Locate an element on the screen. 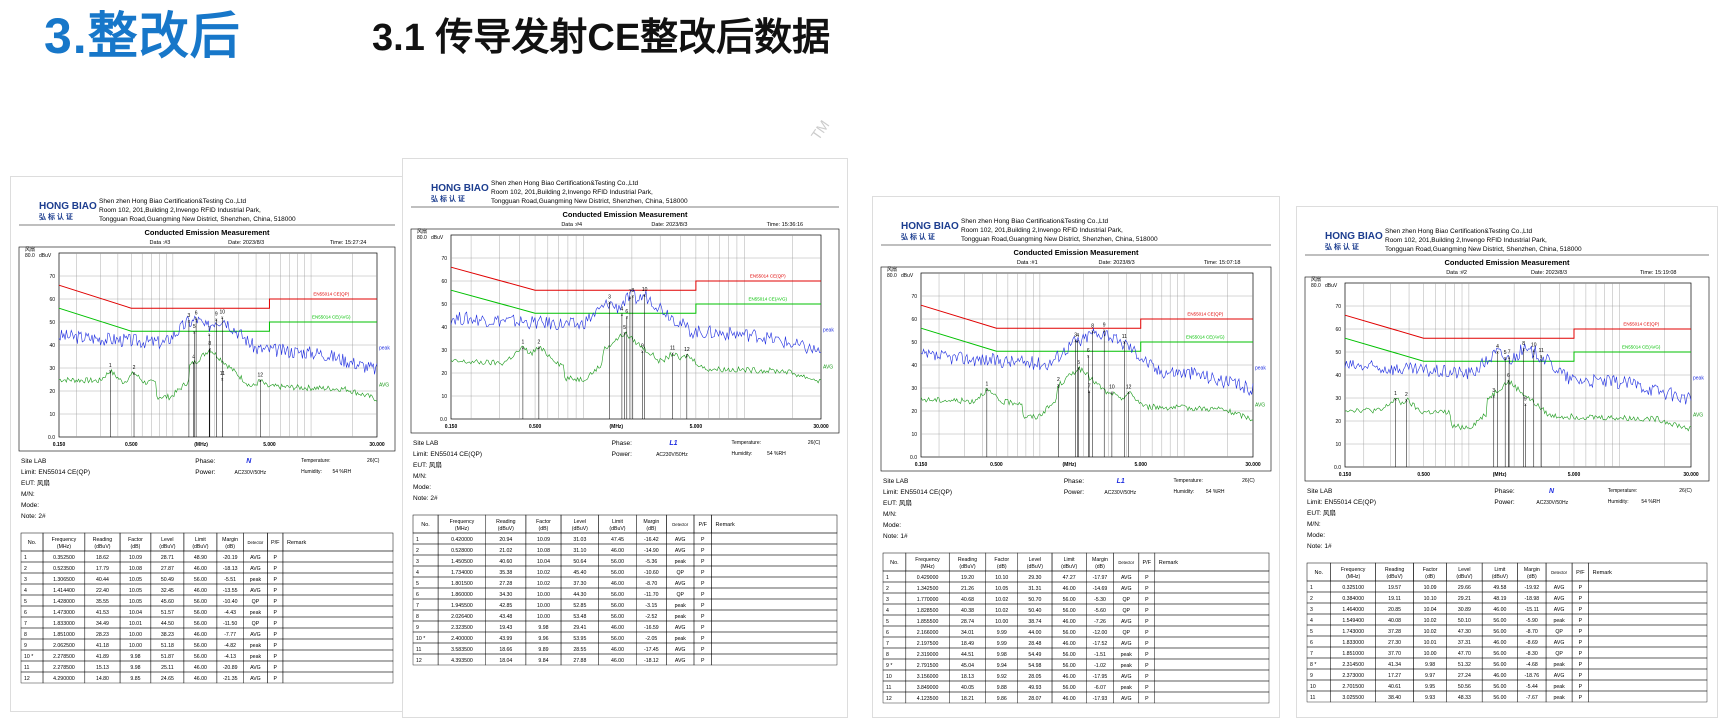  marker-label: 12 is located at coordinates (1129, 387).